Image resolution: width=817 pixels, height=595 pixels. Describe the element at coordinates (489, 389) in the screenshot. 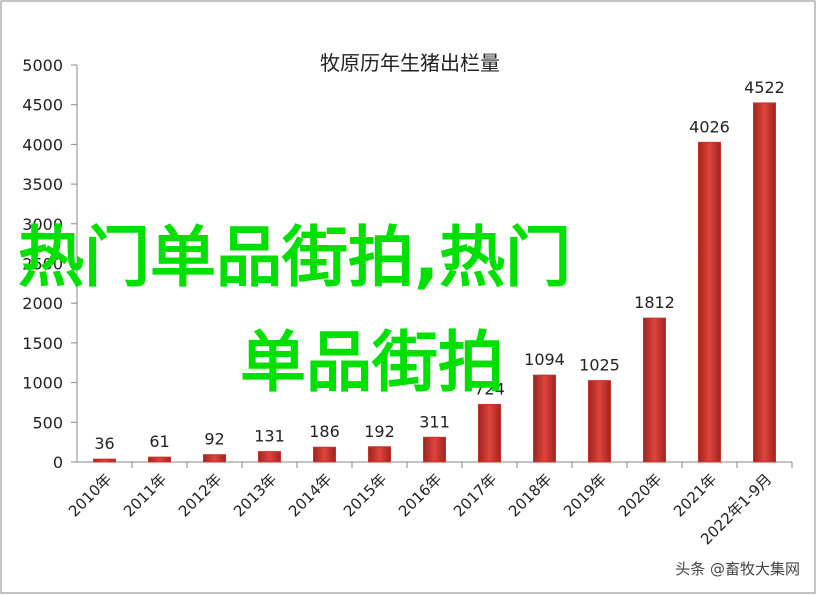

I see `data-label: 724` at that location.